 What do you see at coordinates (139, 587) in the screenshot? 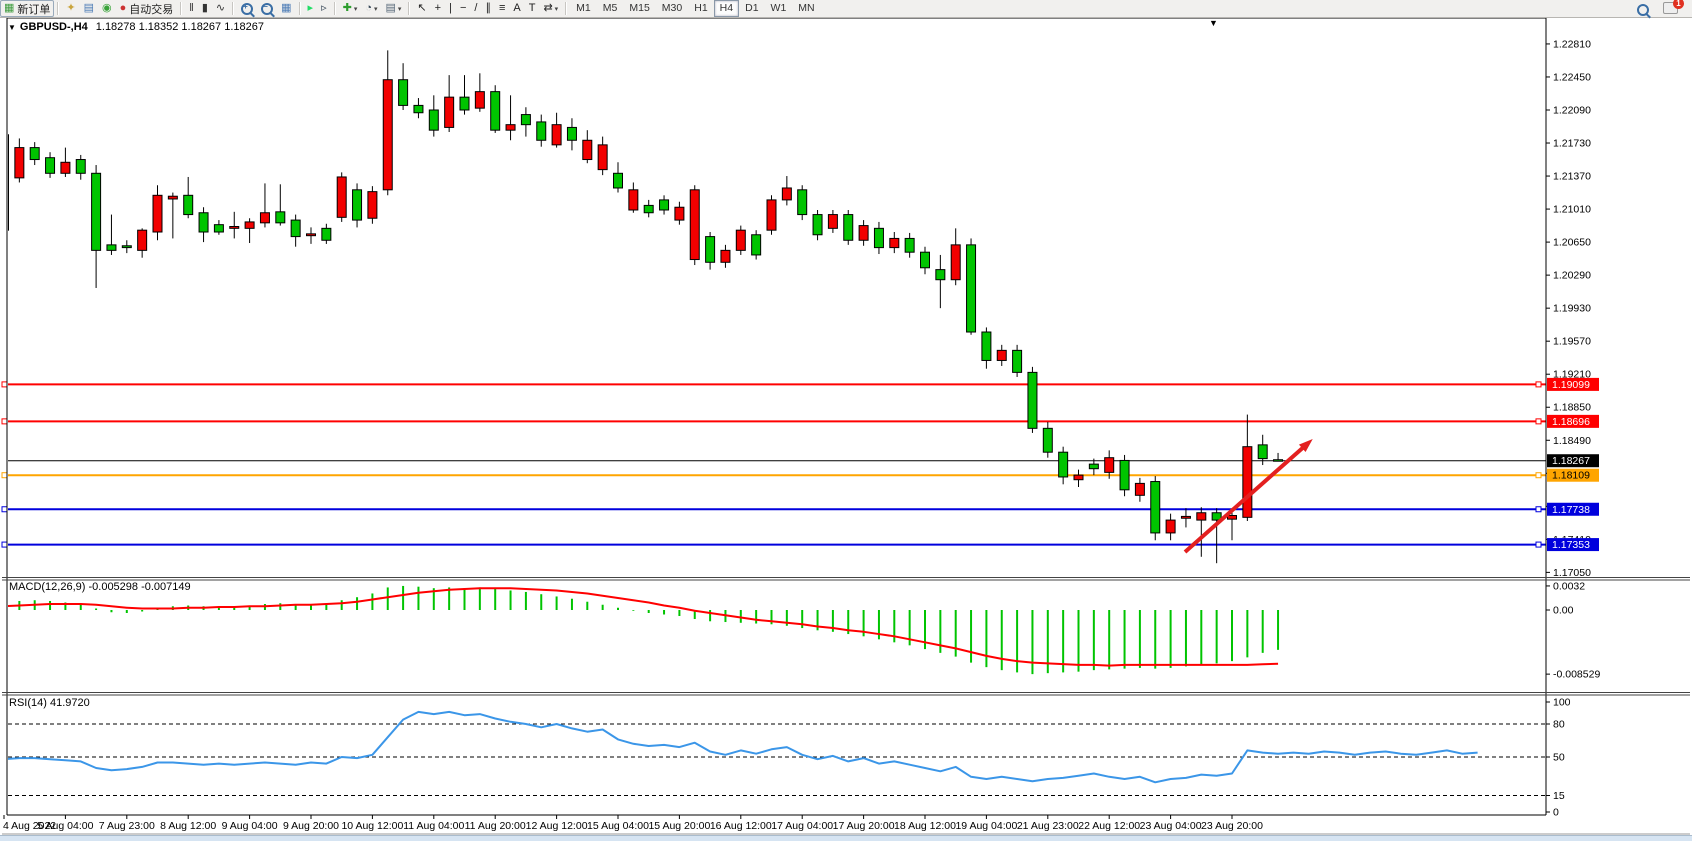
I see `macd-values: -0.005298 -0.007149` at bounding box center [139, 587].